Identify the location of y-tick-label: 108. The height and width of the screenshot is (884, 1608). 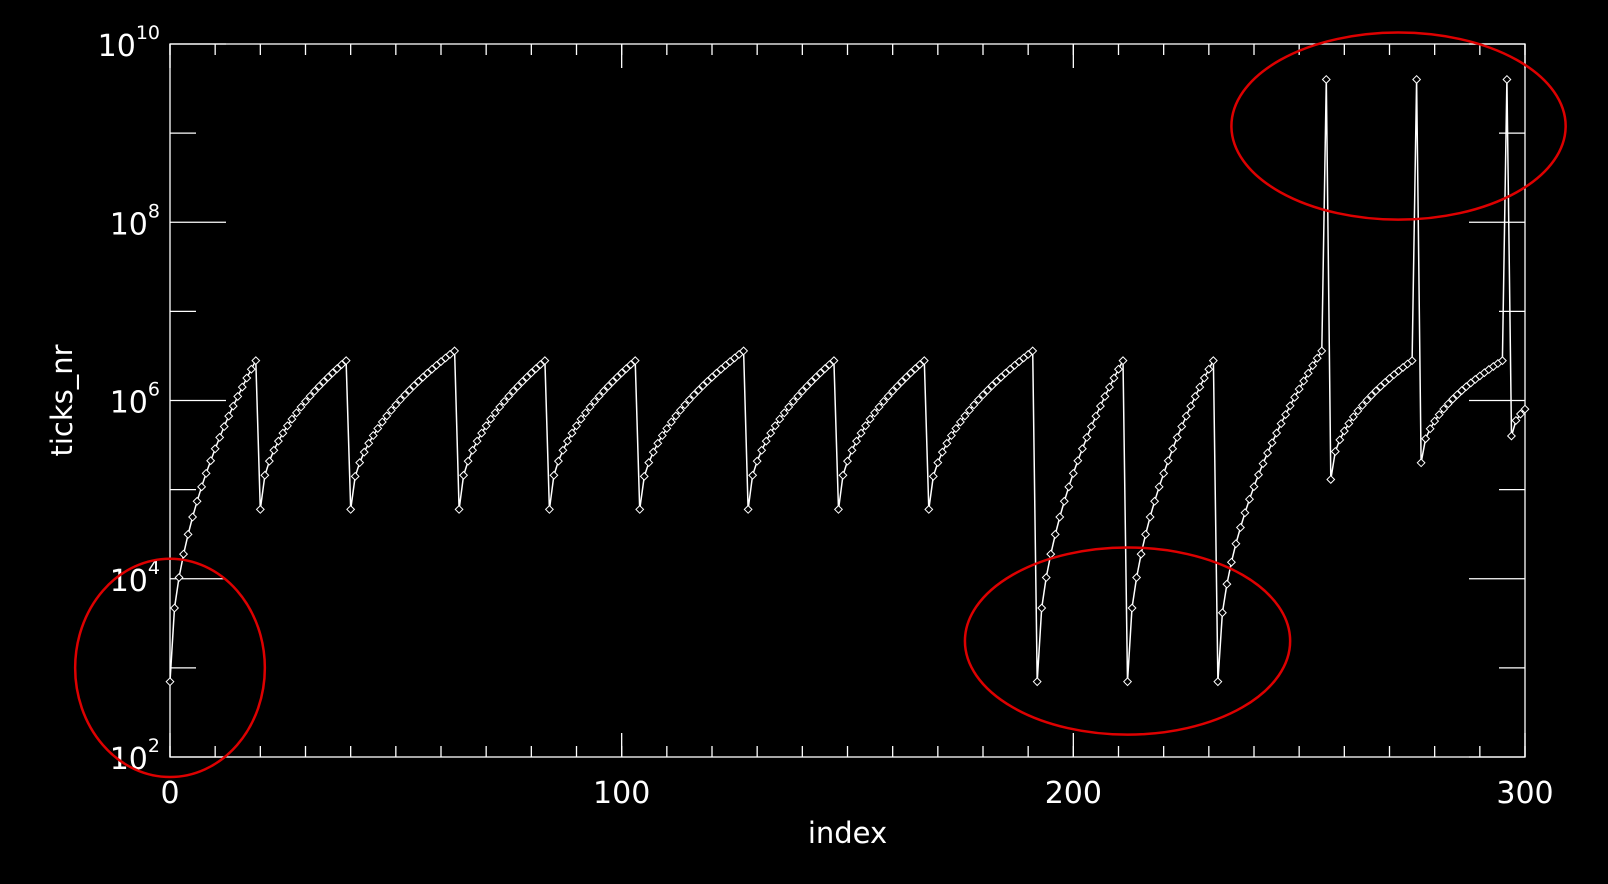
(135, 221).